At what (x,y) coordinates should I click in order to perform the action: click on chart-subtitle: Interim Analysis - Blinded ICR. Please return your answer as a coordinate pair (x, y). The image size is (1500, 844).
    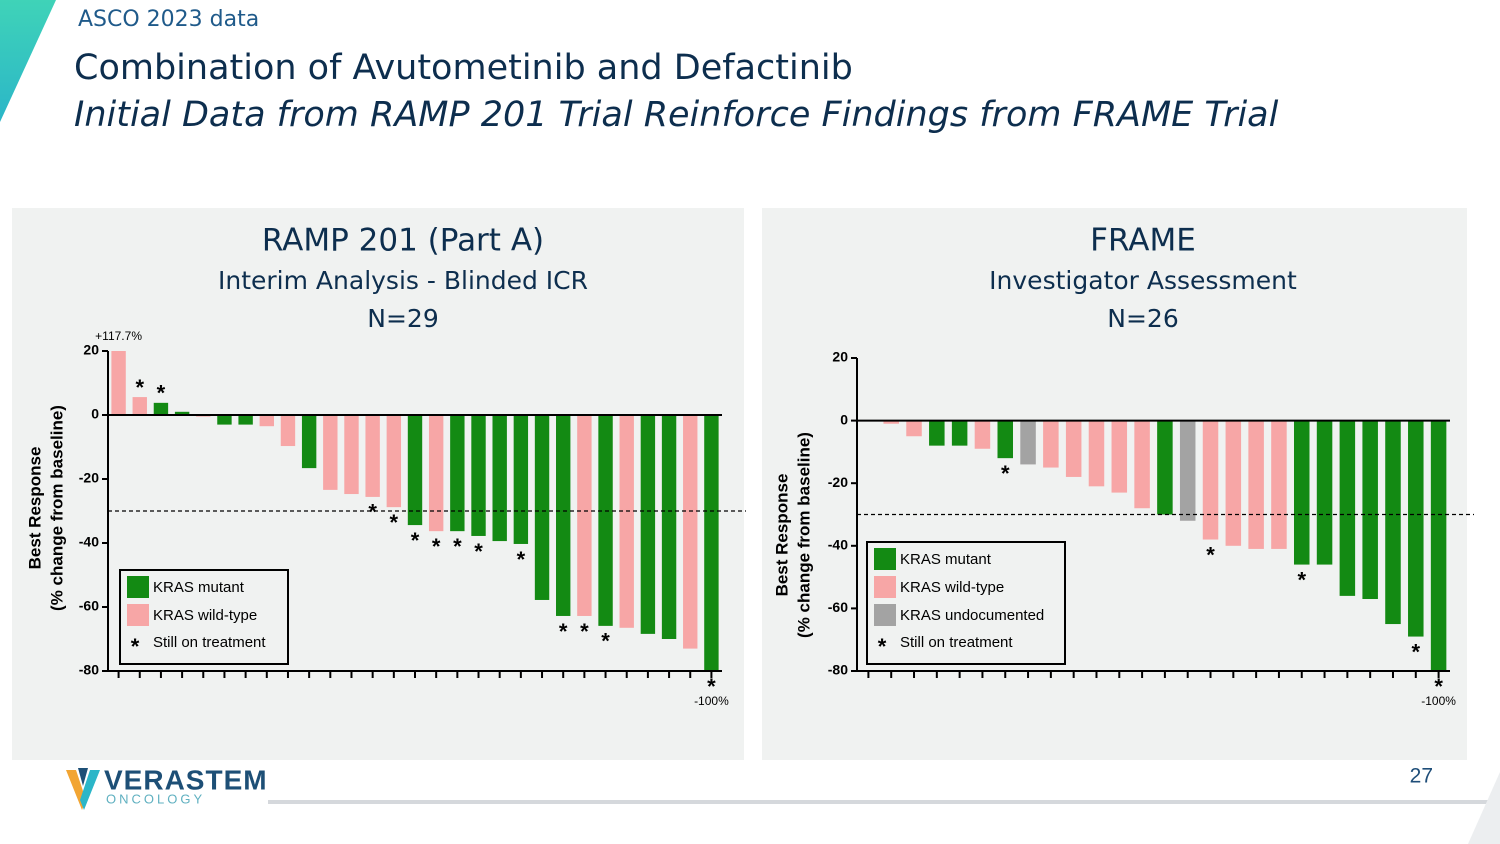
    Looking at the image, I should click on (403, 280).